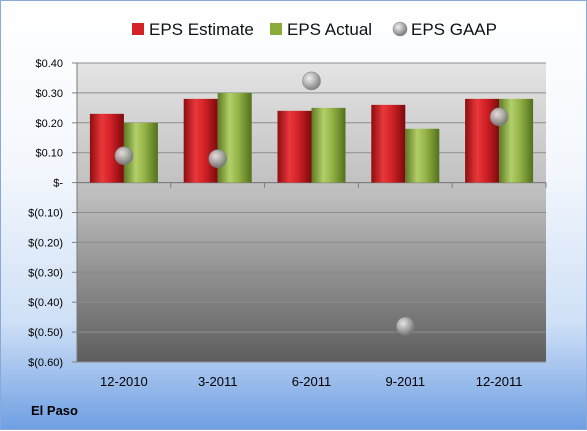 The image size is (587, 431). What do you see at coordinates (49, 124) in the screenshot?
I see `y-tick-label: $0.20` at bounding box center [49, 124].